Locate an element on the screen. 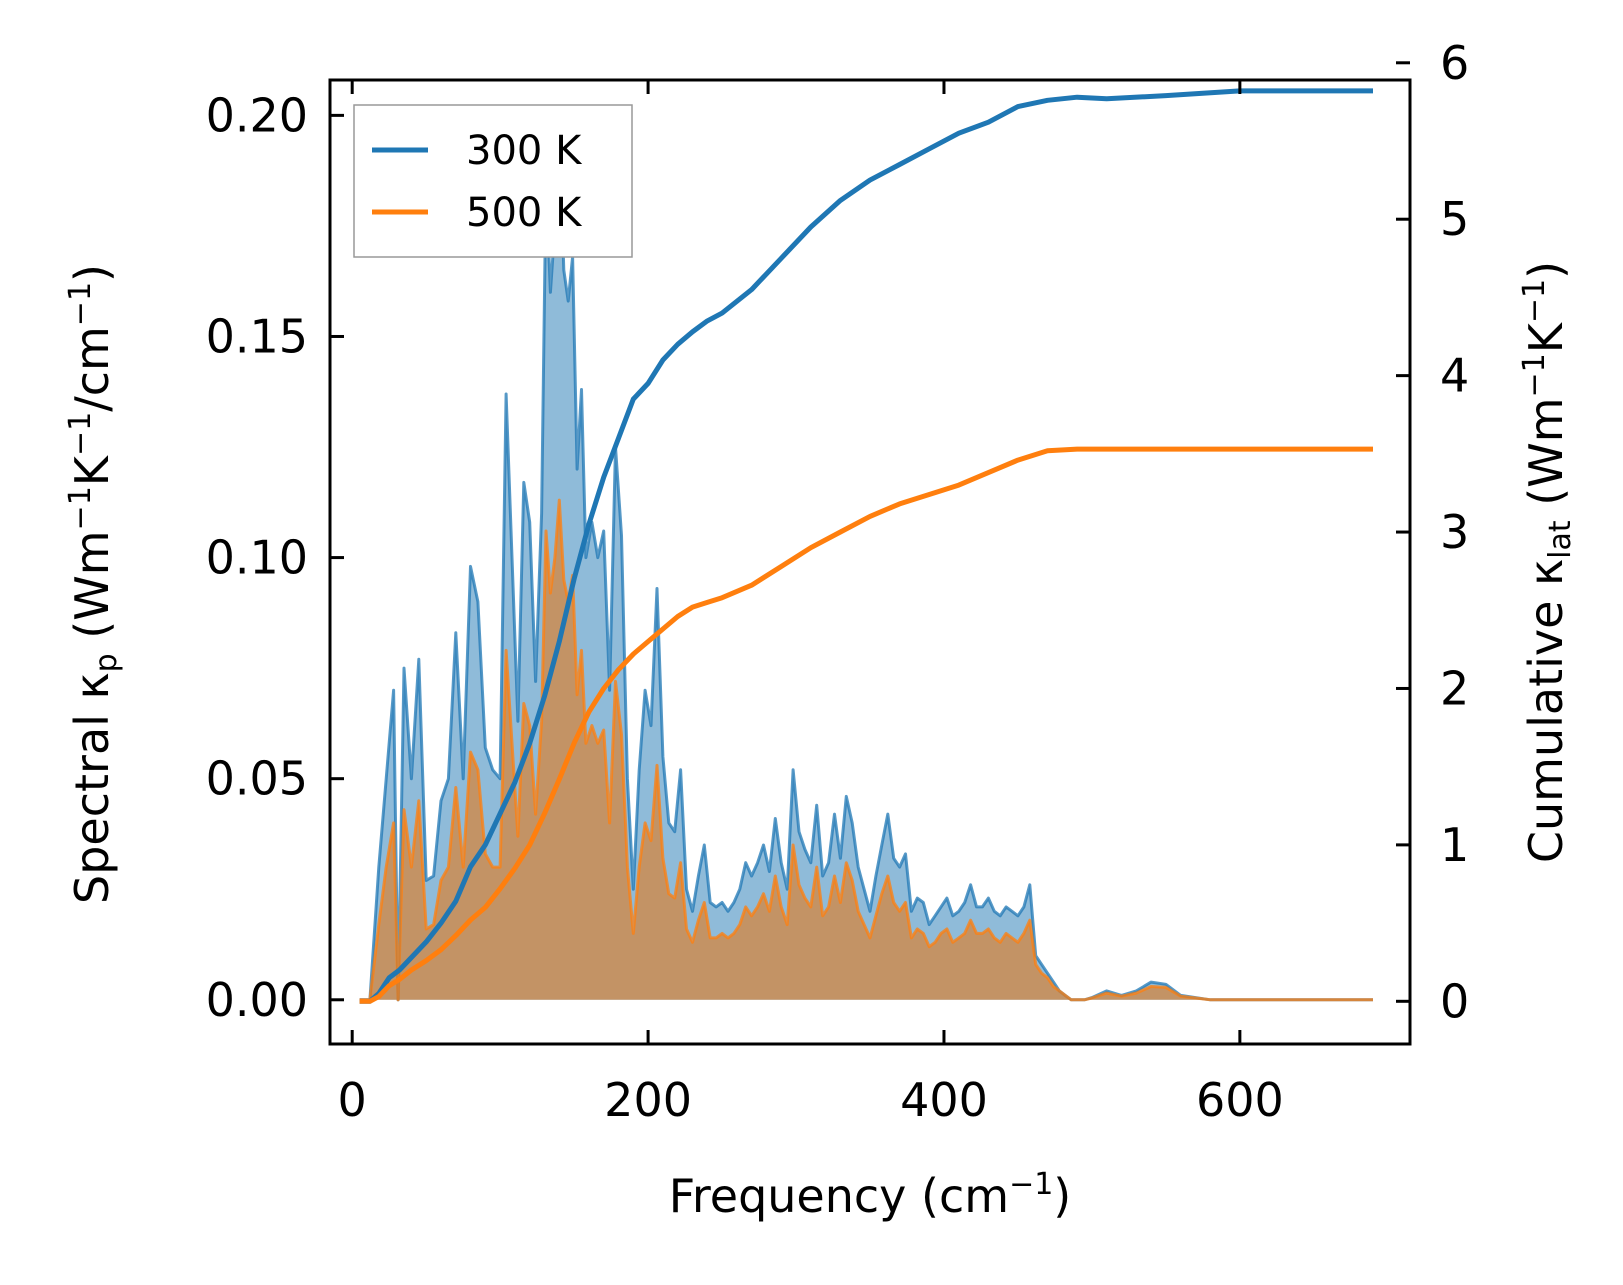 The width and height of the screenshot is (1623, 1285). x-tick-label: 400 is located at coordinates (944, 1100).